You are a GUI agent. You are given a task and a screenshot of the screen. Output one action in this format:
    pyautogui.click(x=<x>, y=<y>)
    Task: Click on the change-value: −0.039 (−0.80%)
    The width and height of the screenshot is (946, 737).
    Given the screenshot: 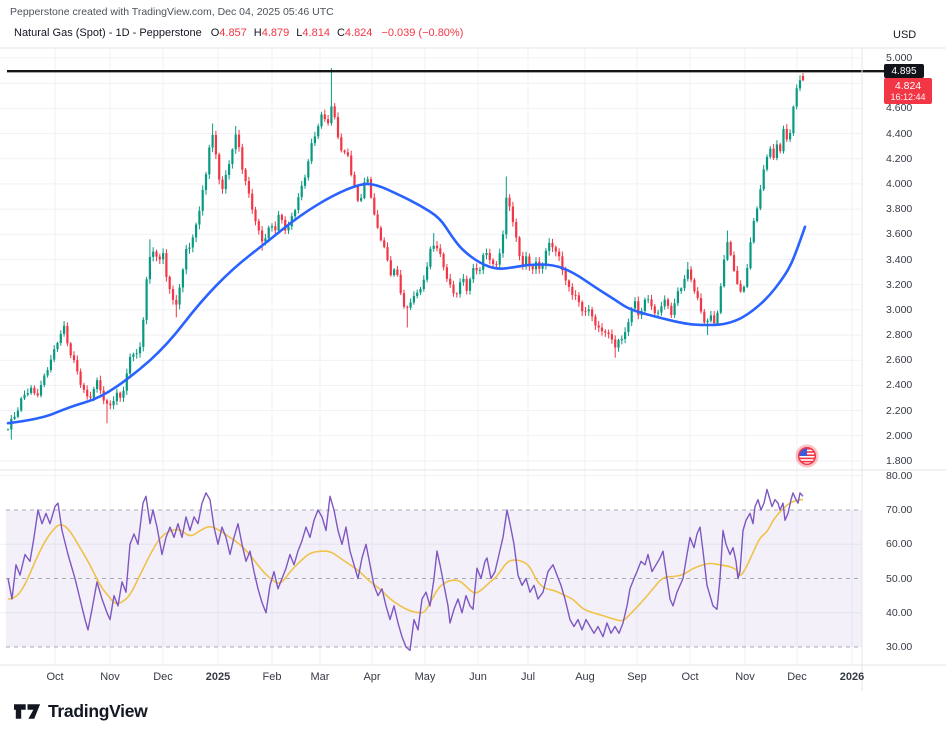 What is the action you would take?
    pyautogui.click(x=422, y=33)
    